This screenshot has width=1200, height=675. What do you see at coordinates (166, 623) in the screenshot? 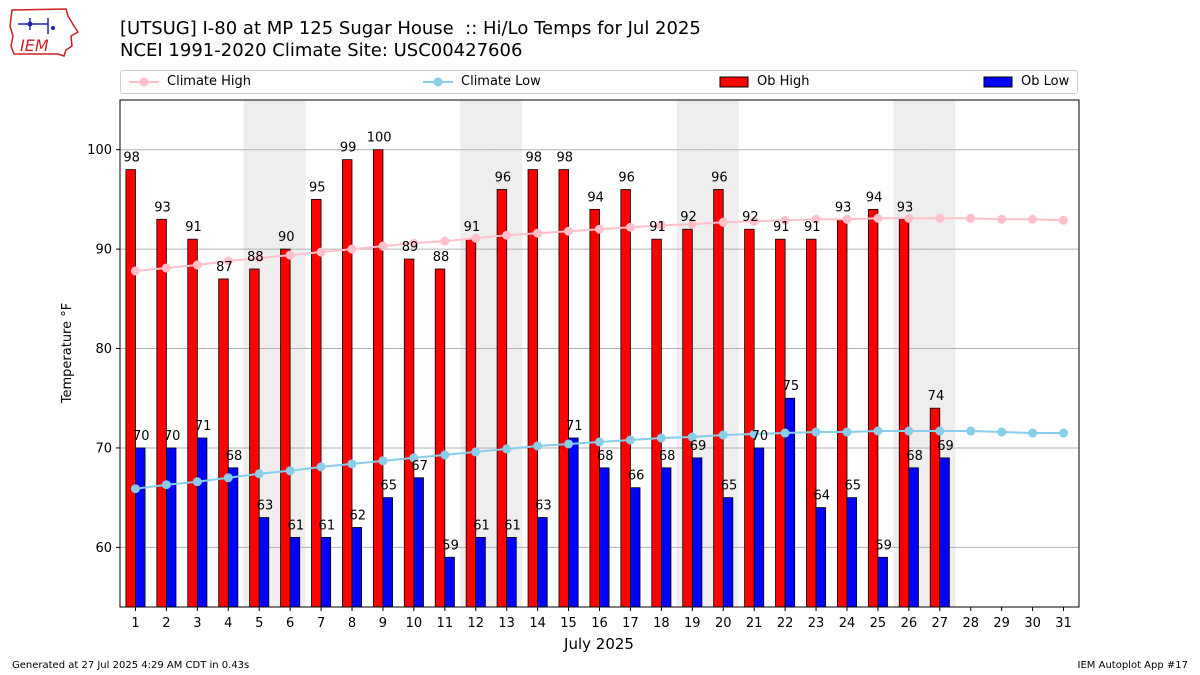
I see `x-tick-label-2: 2` at bounding box center [166, 623].